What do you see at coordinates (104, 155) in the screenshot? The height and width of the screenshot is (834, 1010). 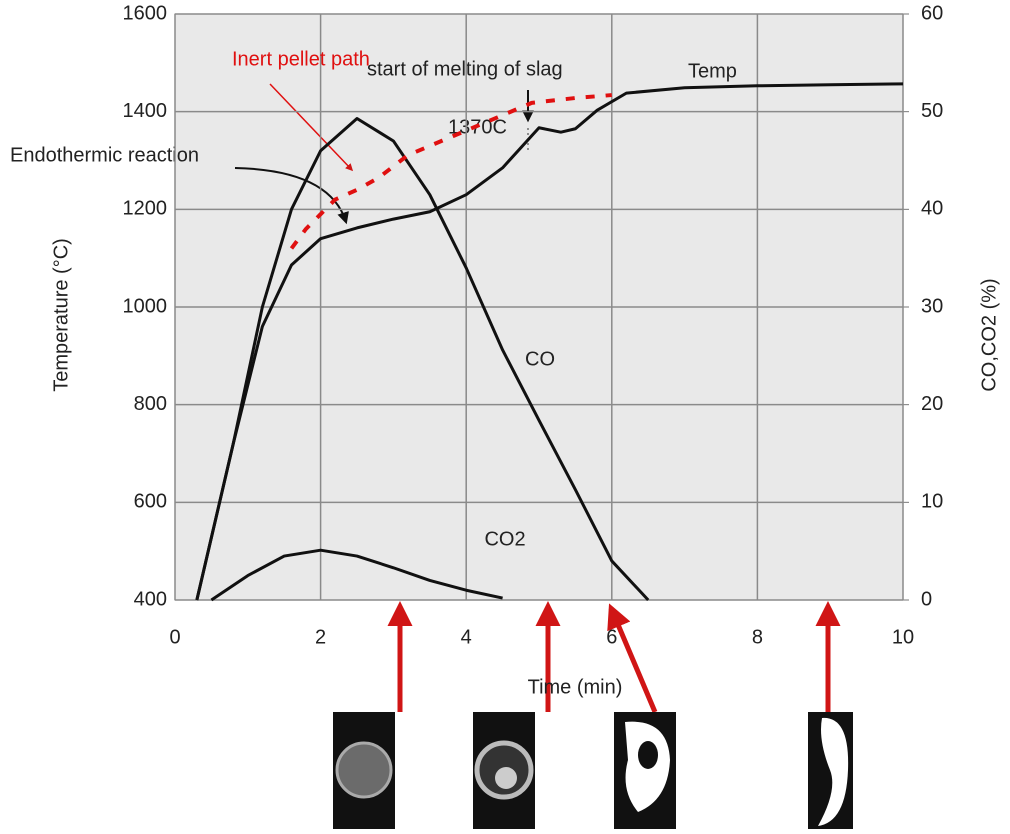 I see `annotation: Endothermic reaction` at bounding box center [104, 155].